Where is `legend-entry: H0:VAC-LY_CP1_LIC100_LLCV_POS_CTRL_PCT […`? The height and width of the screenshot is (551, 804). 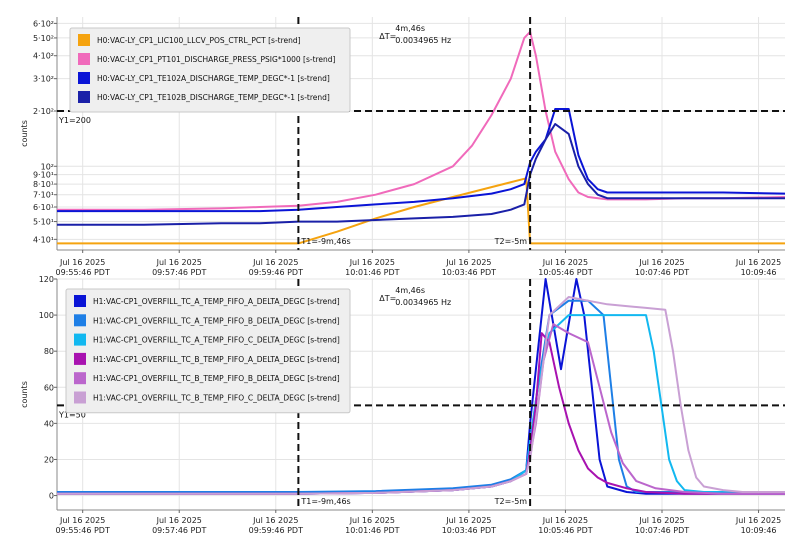
legend-entry: H0:VAC-LY_CP1_LIC100_LLCV_POS_CTRL_PCT [… is located at coordinates (199, 40).